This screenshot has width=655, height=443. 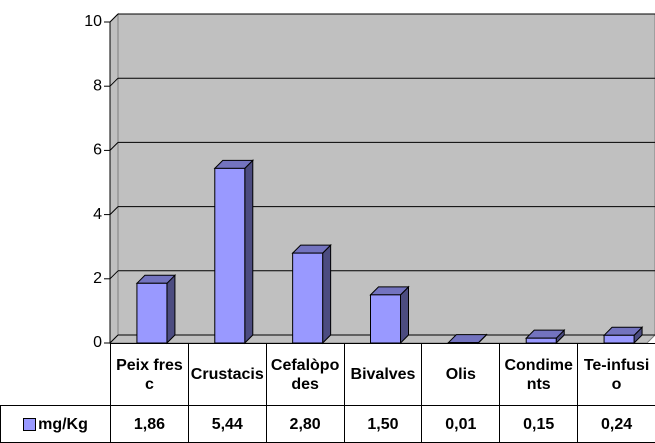 What do you see at coordinates (114, 178) in the screenshot?
I see `side-wall` at bounding box center [114, 178].